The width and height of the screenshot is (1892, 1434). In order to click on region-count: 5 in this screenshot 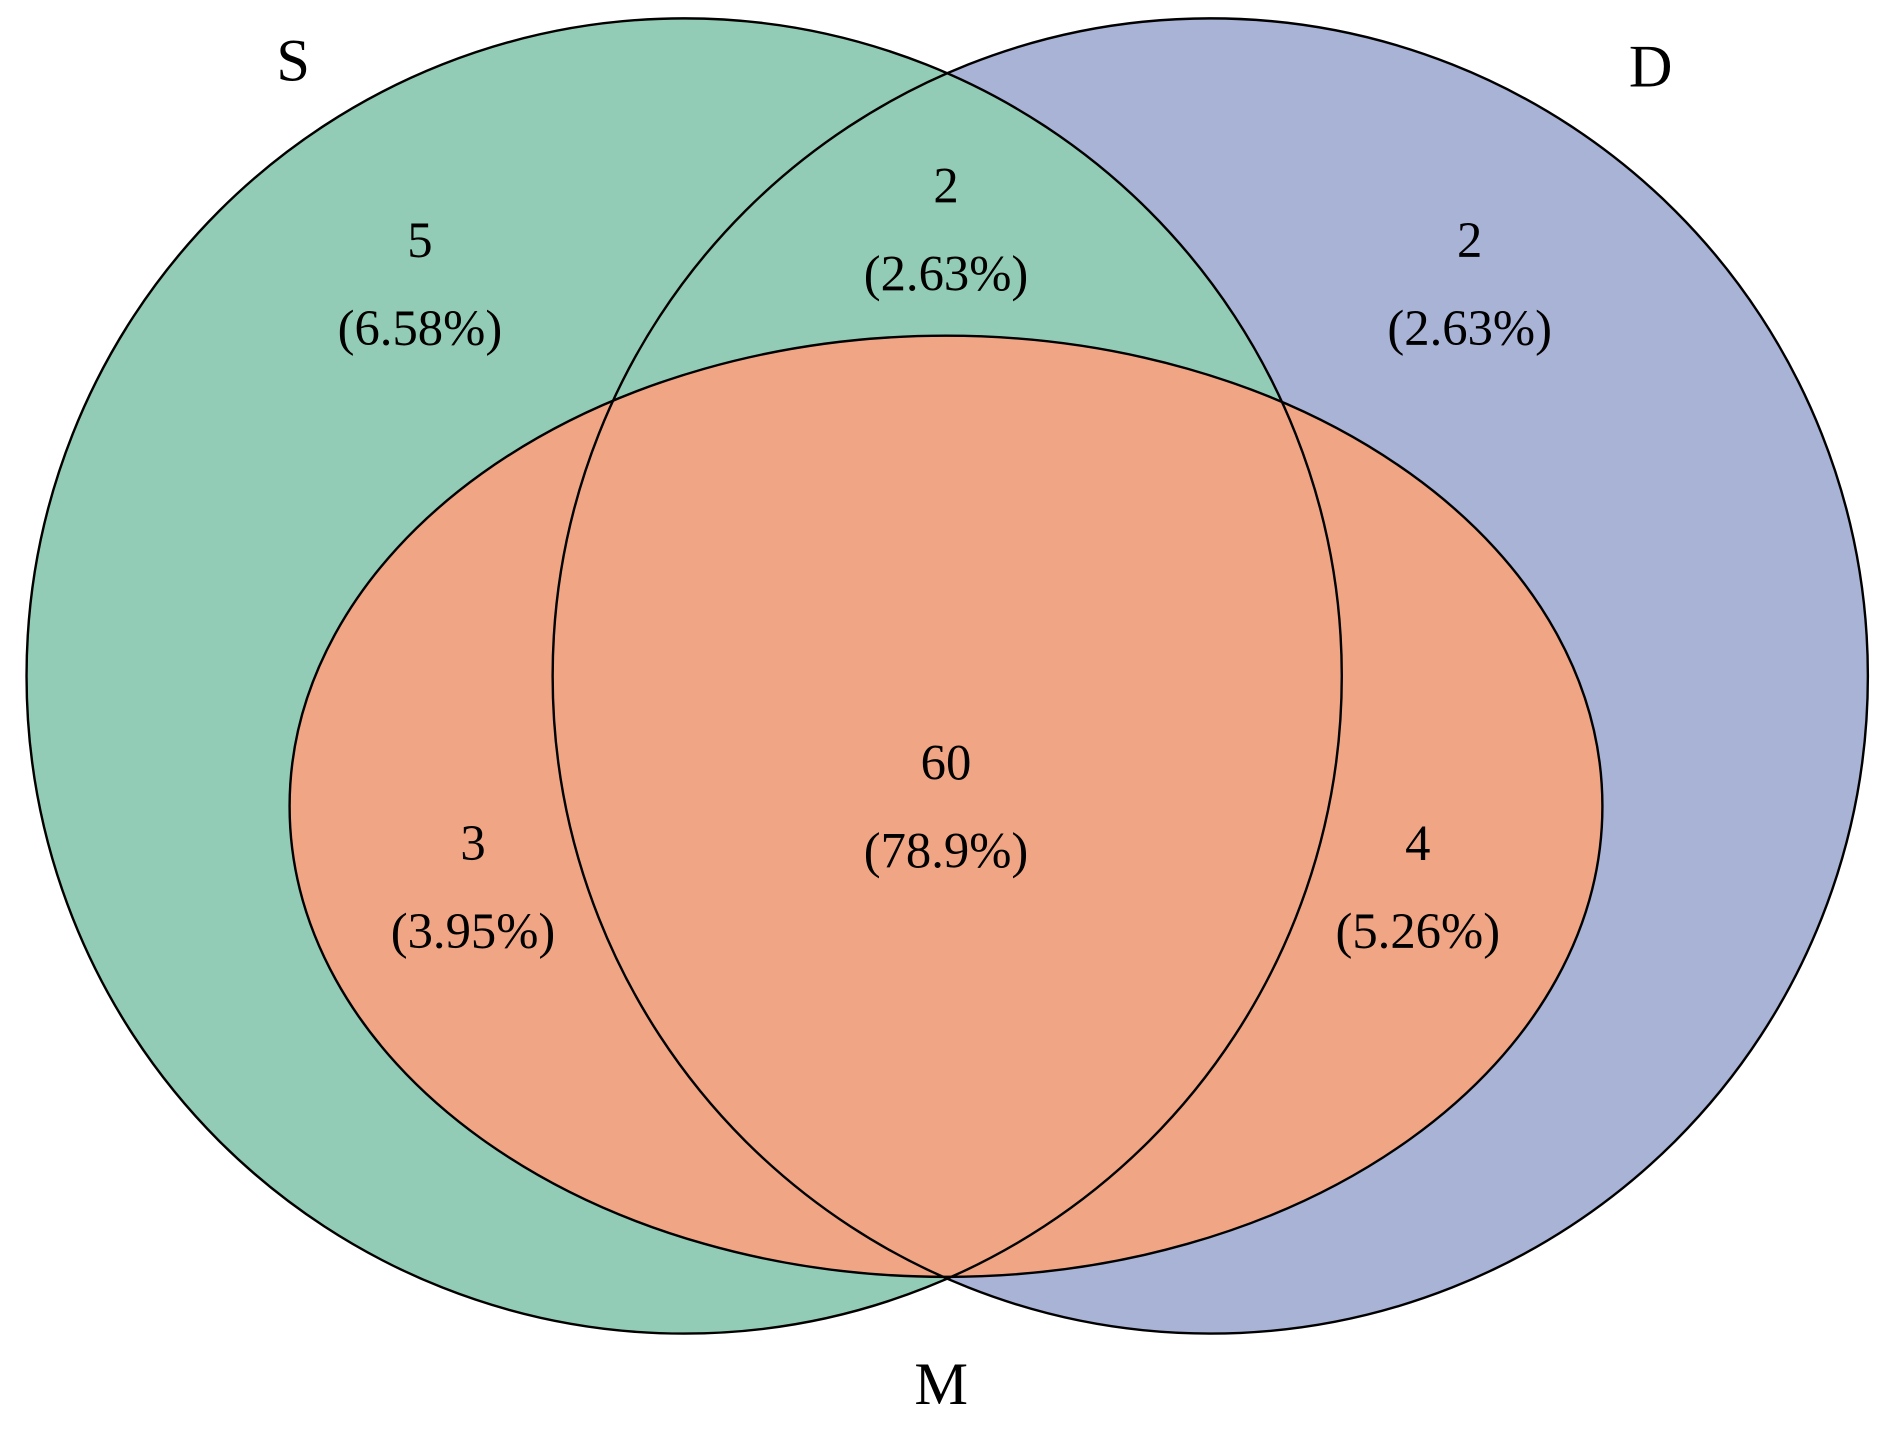, I will do `click(419, 240)`.